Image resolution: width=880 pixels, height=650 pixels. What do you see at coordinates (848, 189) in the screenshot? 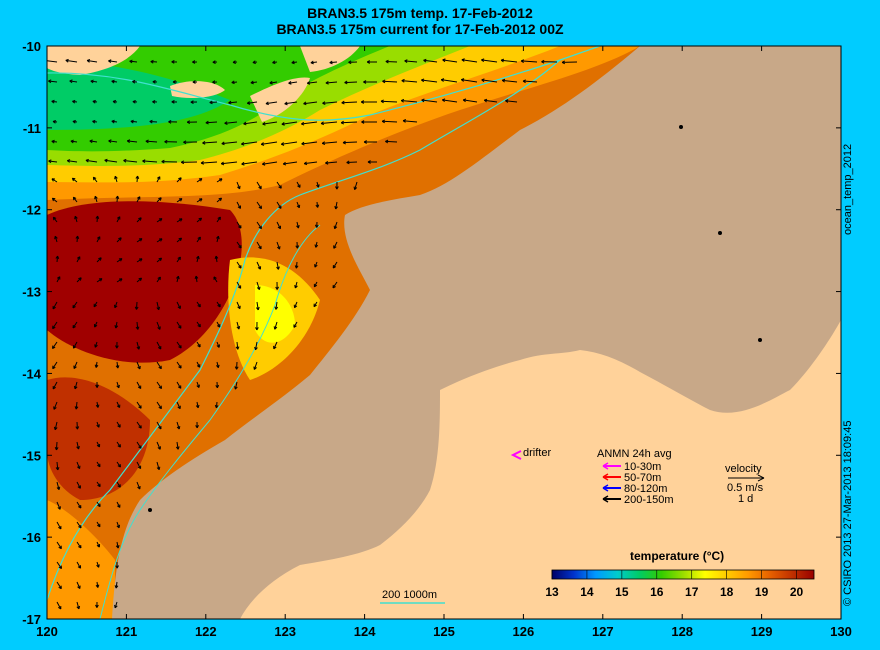
I see `side-label-top: ocean_temp_2012` at bounding box center [848, 189].